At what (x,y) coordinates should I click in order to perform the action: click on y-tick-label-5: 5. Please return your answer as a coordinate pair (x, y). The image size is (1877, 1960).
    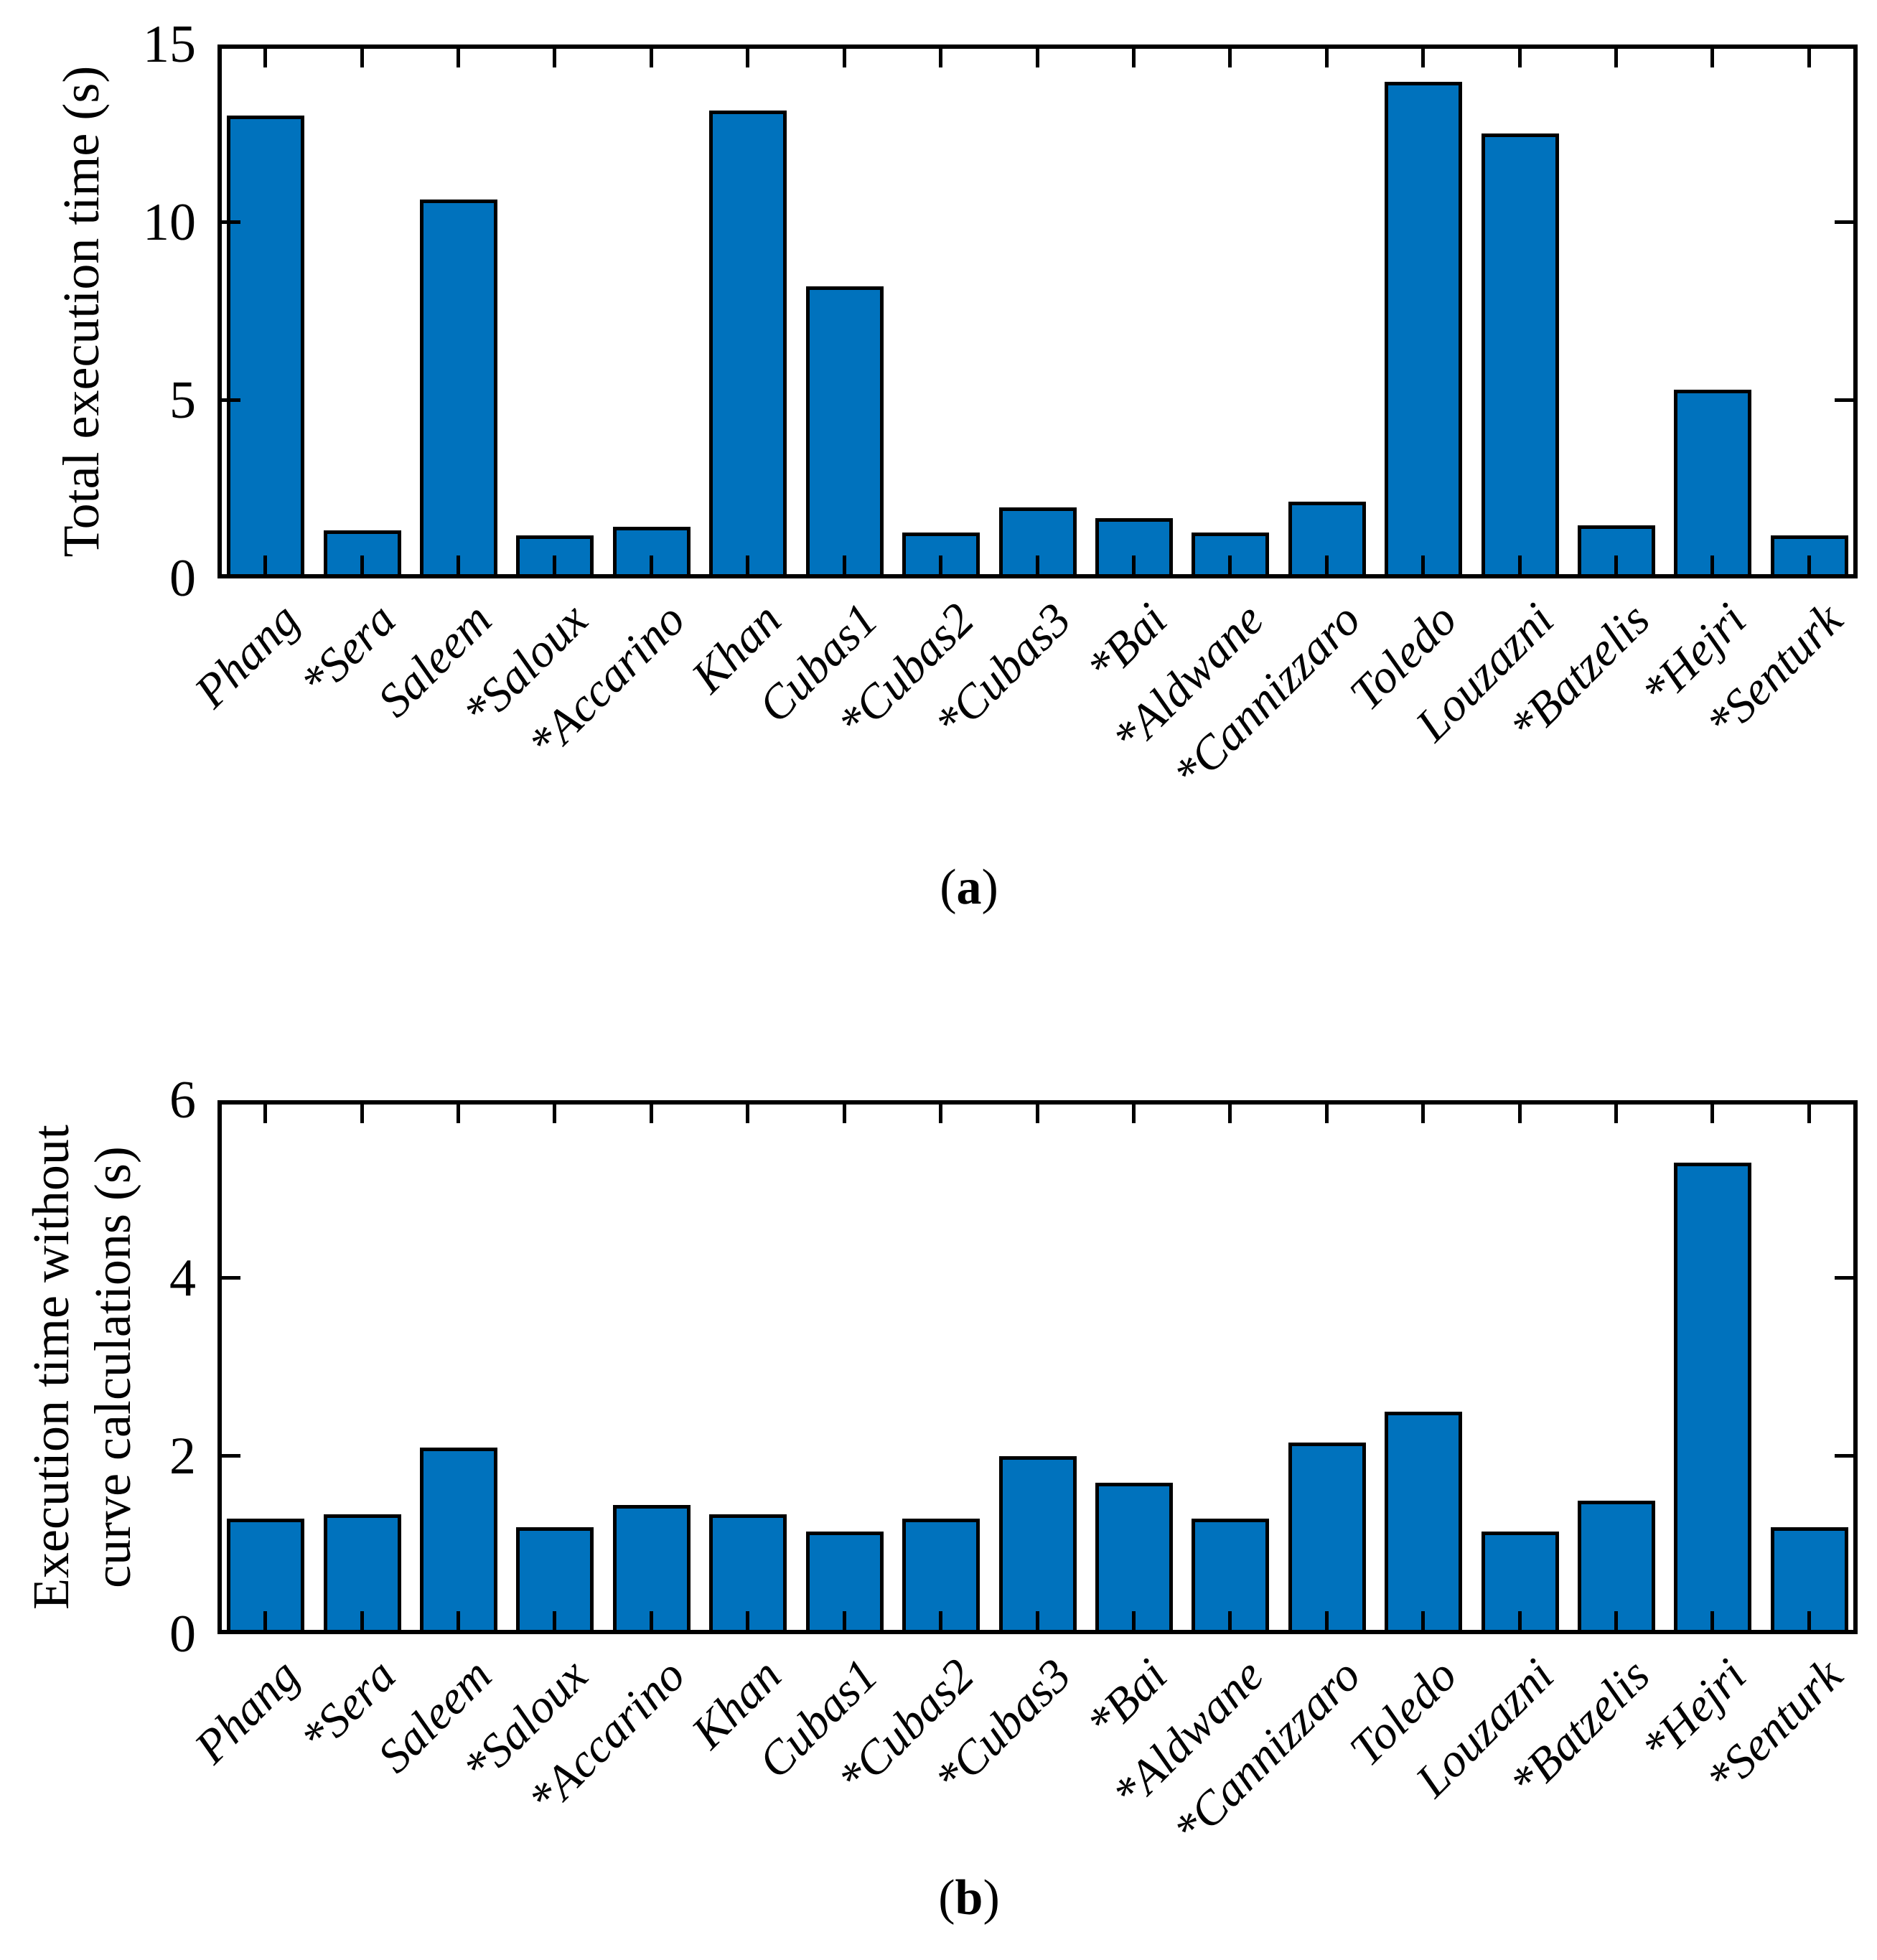
    Looking at the image, I should click on (182, 400).